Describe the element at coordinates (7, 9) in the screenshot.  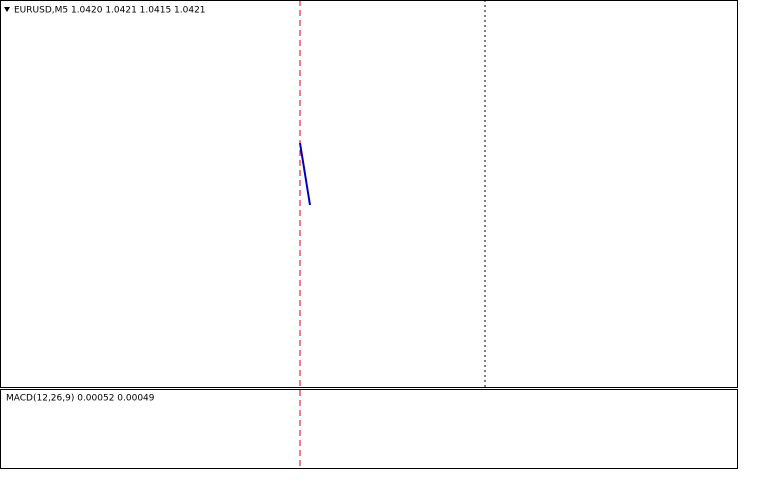
I see `collapse-icon` at that location.